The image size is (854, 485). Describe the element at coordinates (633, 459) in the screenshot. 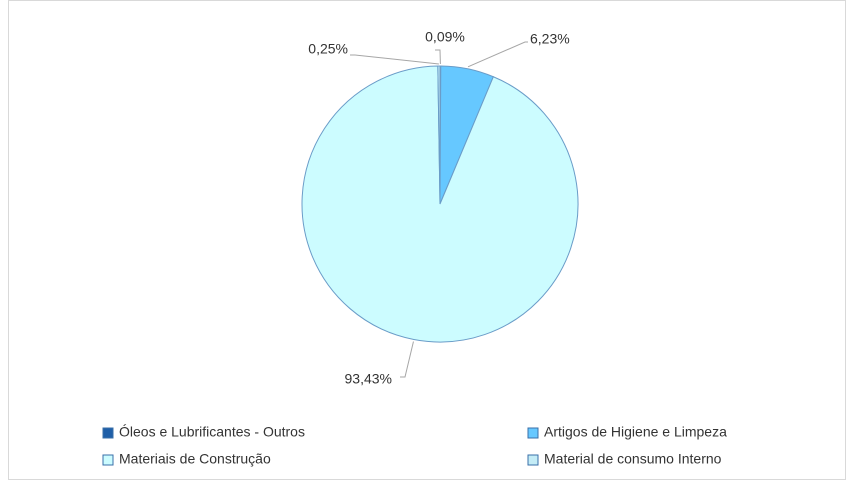

I see `legend-label: Material de consumo Interno` at that location.